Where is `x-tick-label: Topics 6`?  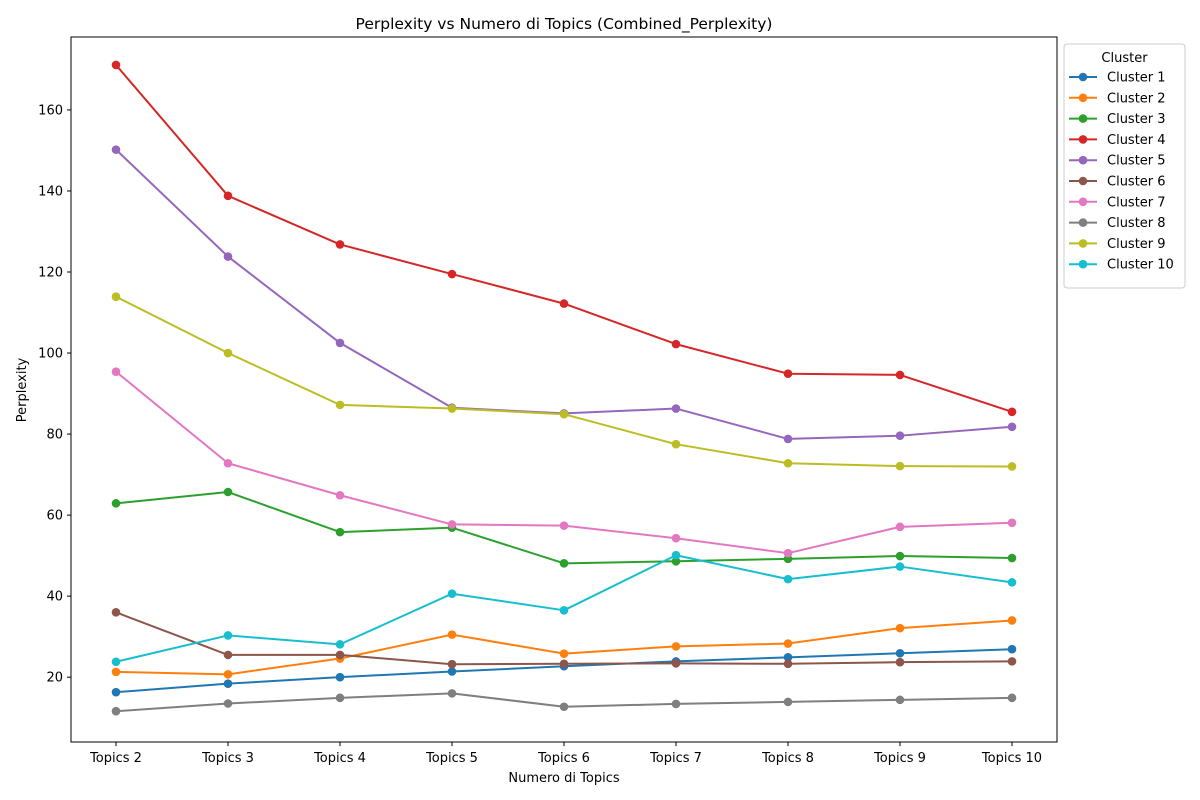 x-tick-label: Topics 6 is located at coordinates (563, 758).